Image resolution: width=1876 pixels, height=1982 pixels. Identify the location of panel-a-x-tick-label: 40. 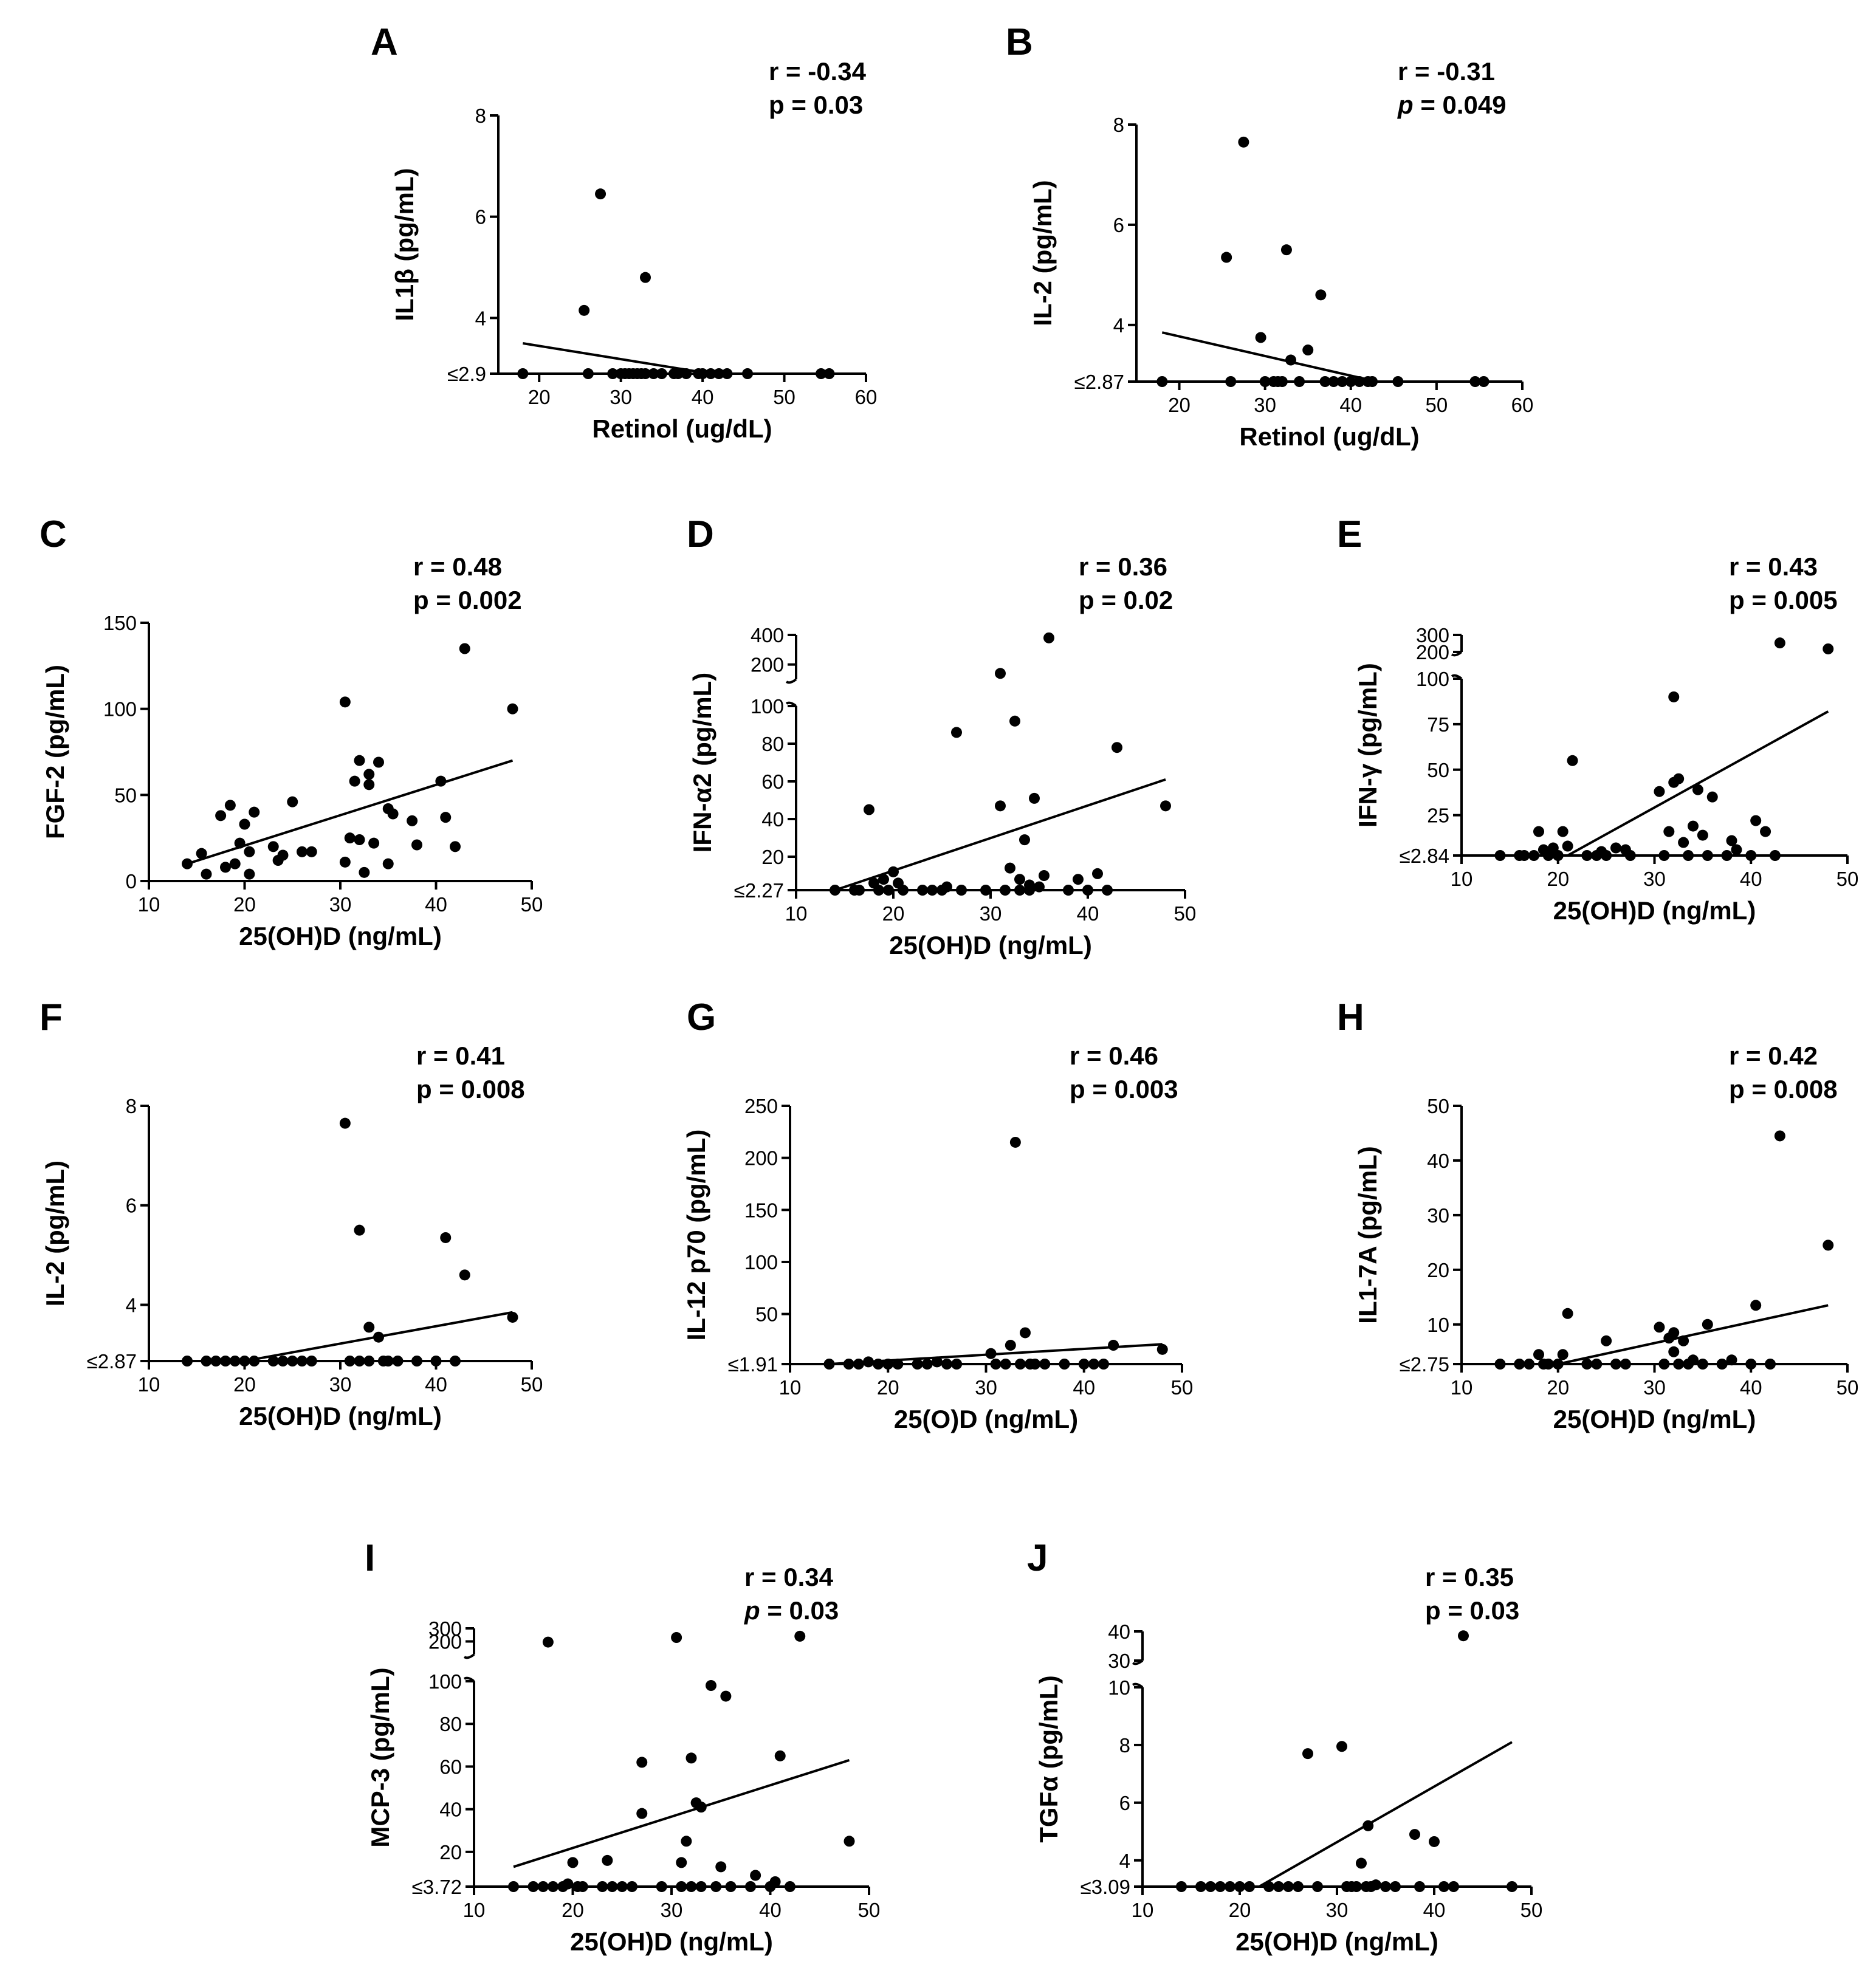
(703, 397).